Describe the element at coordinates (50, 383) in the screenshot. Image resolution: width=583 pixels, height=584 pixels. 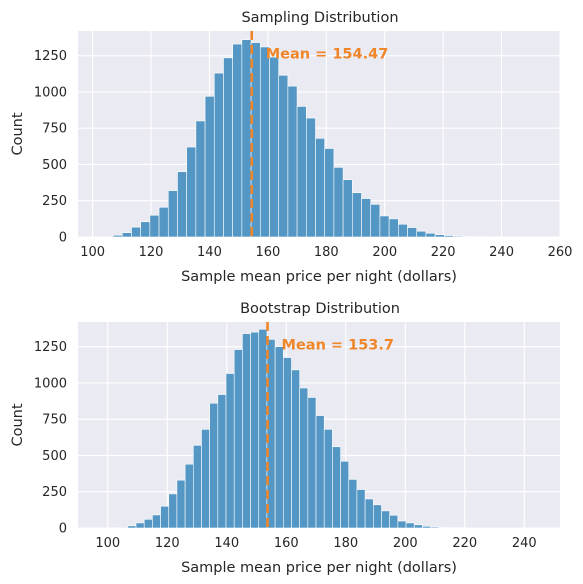
I see `y-tick-label: 1000` at that location.